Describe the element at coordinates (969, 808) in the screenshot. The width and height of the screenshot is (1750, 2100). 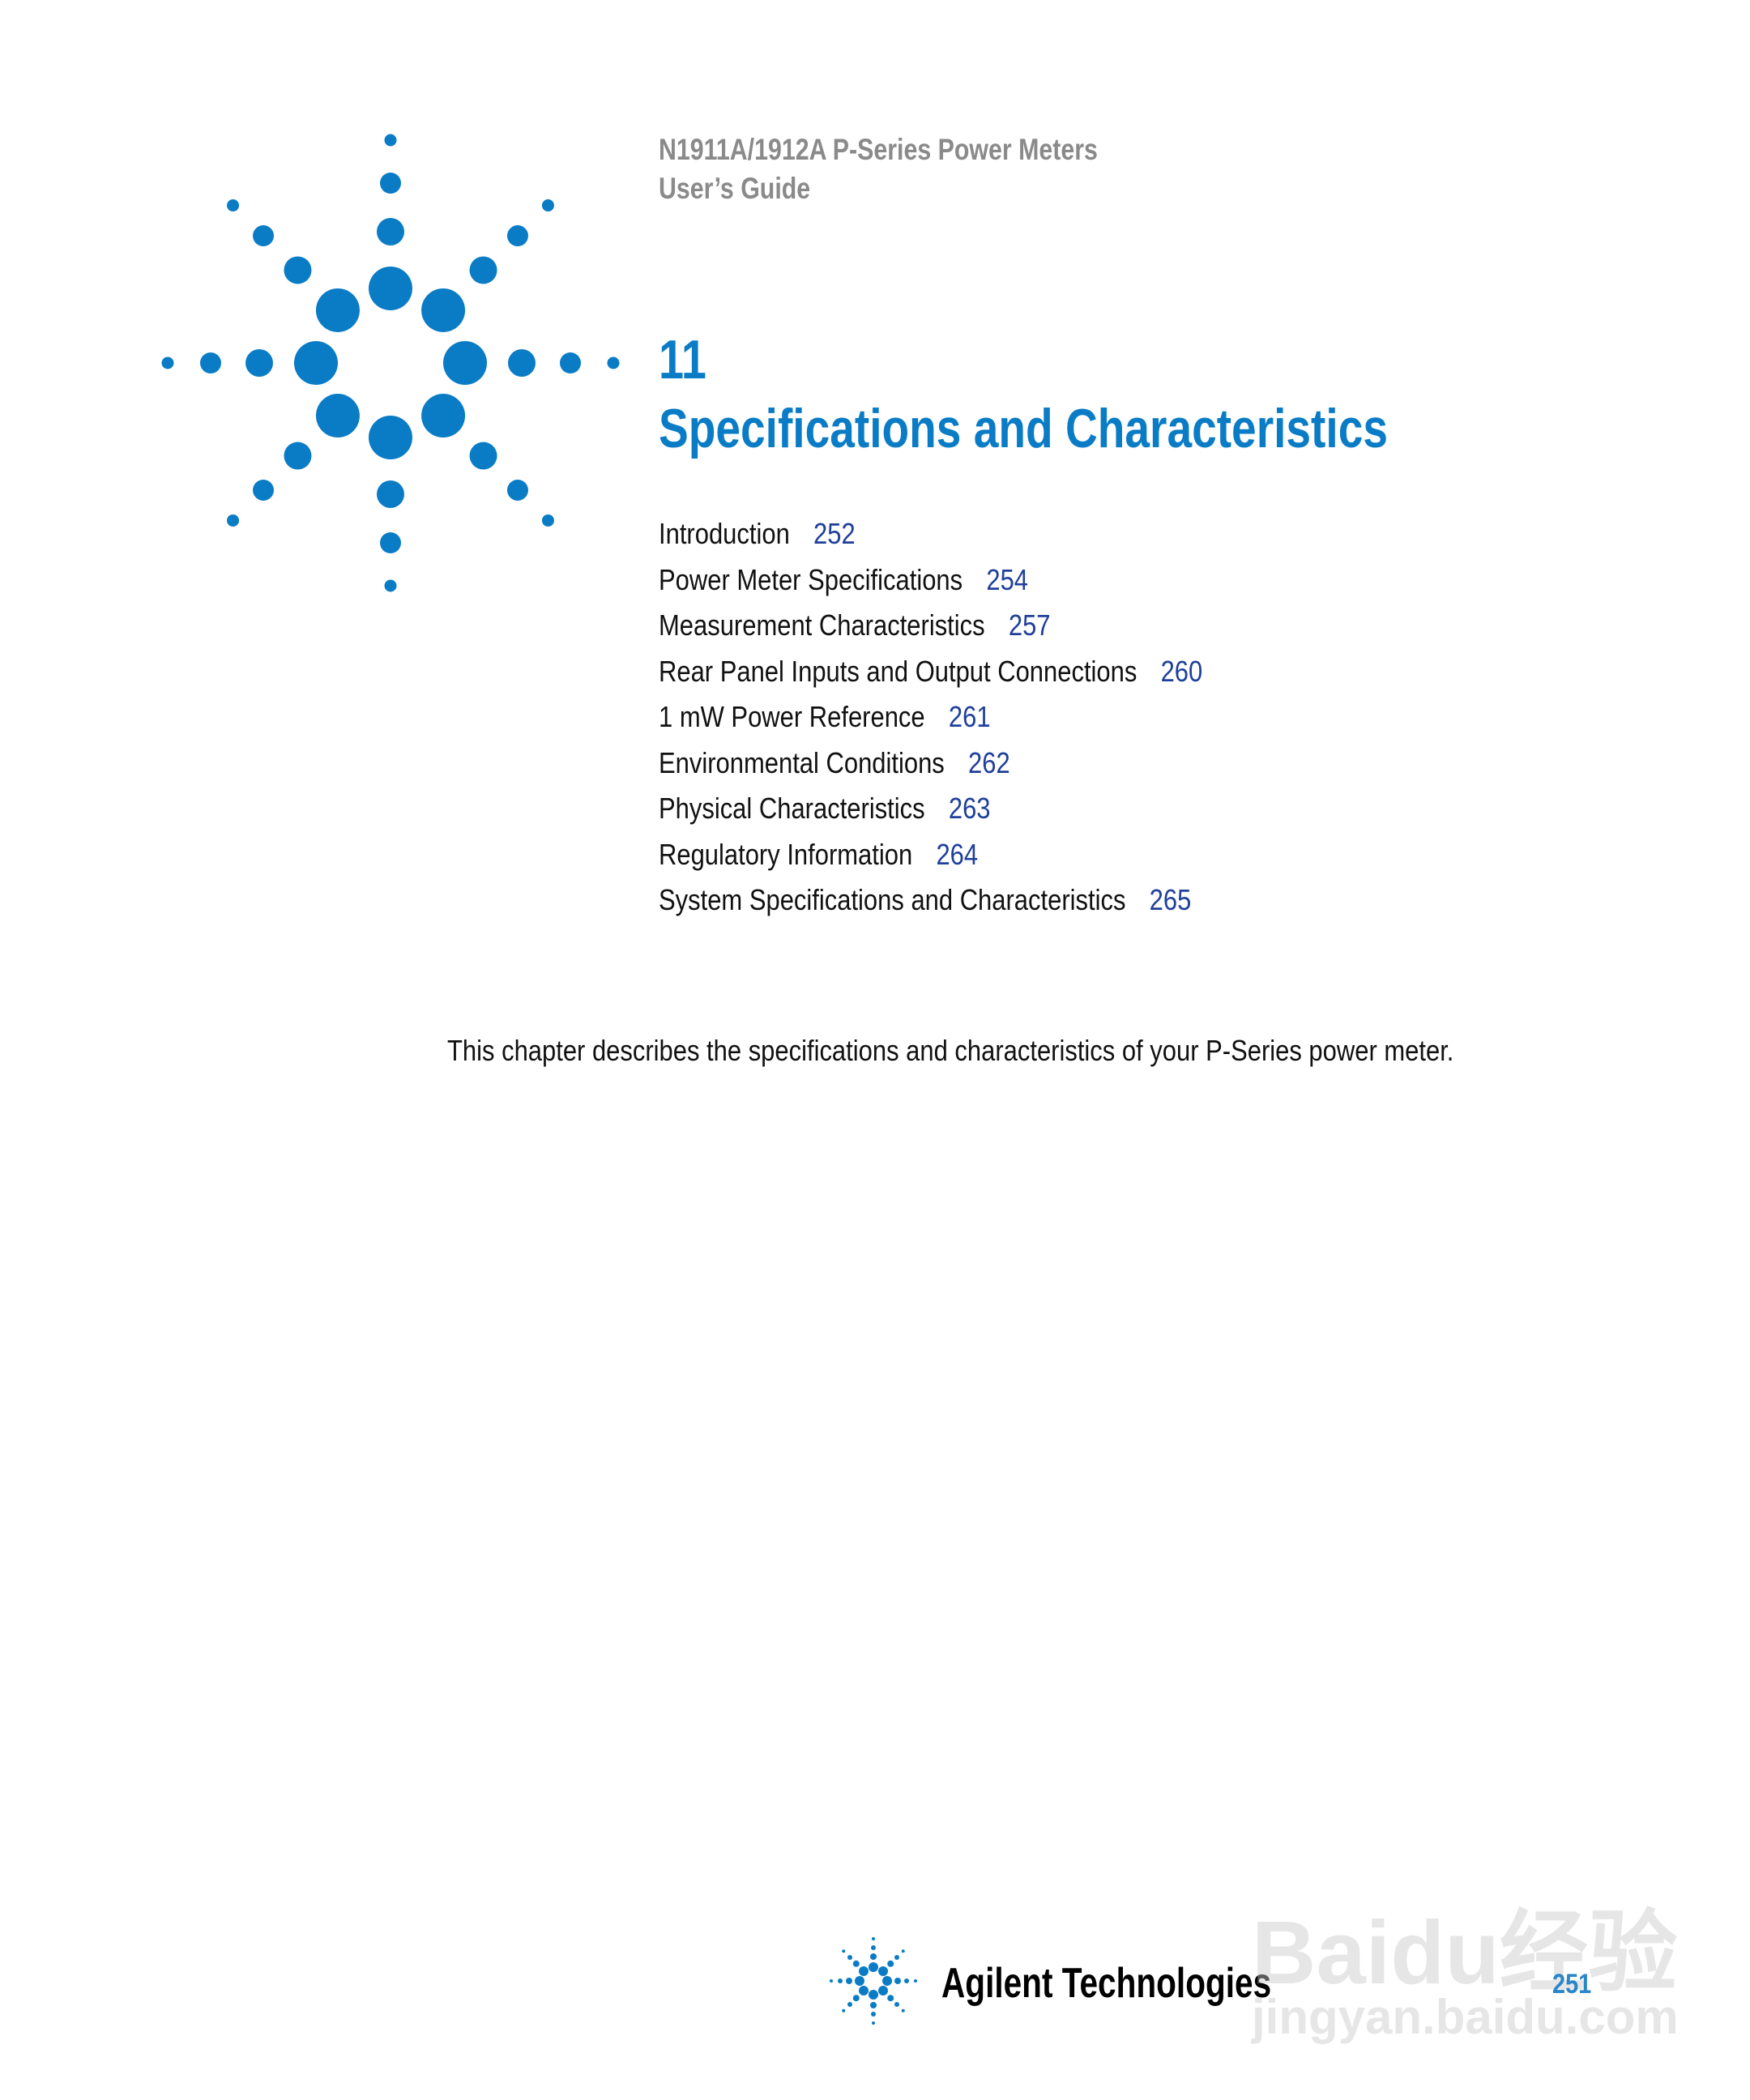
I see `toc-entry-page: 263` at that location.